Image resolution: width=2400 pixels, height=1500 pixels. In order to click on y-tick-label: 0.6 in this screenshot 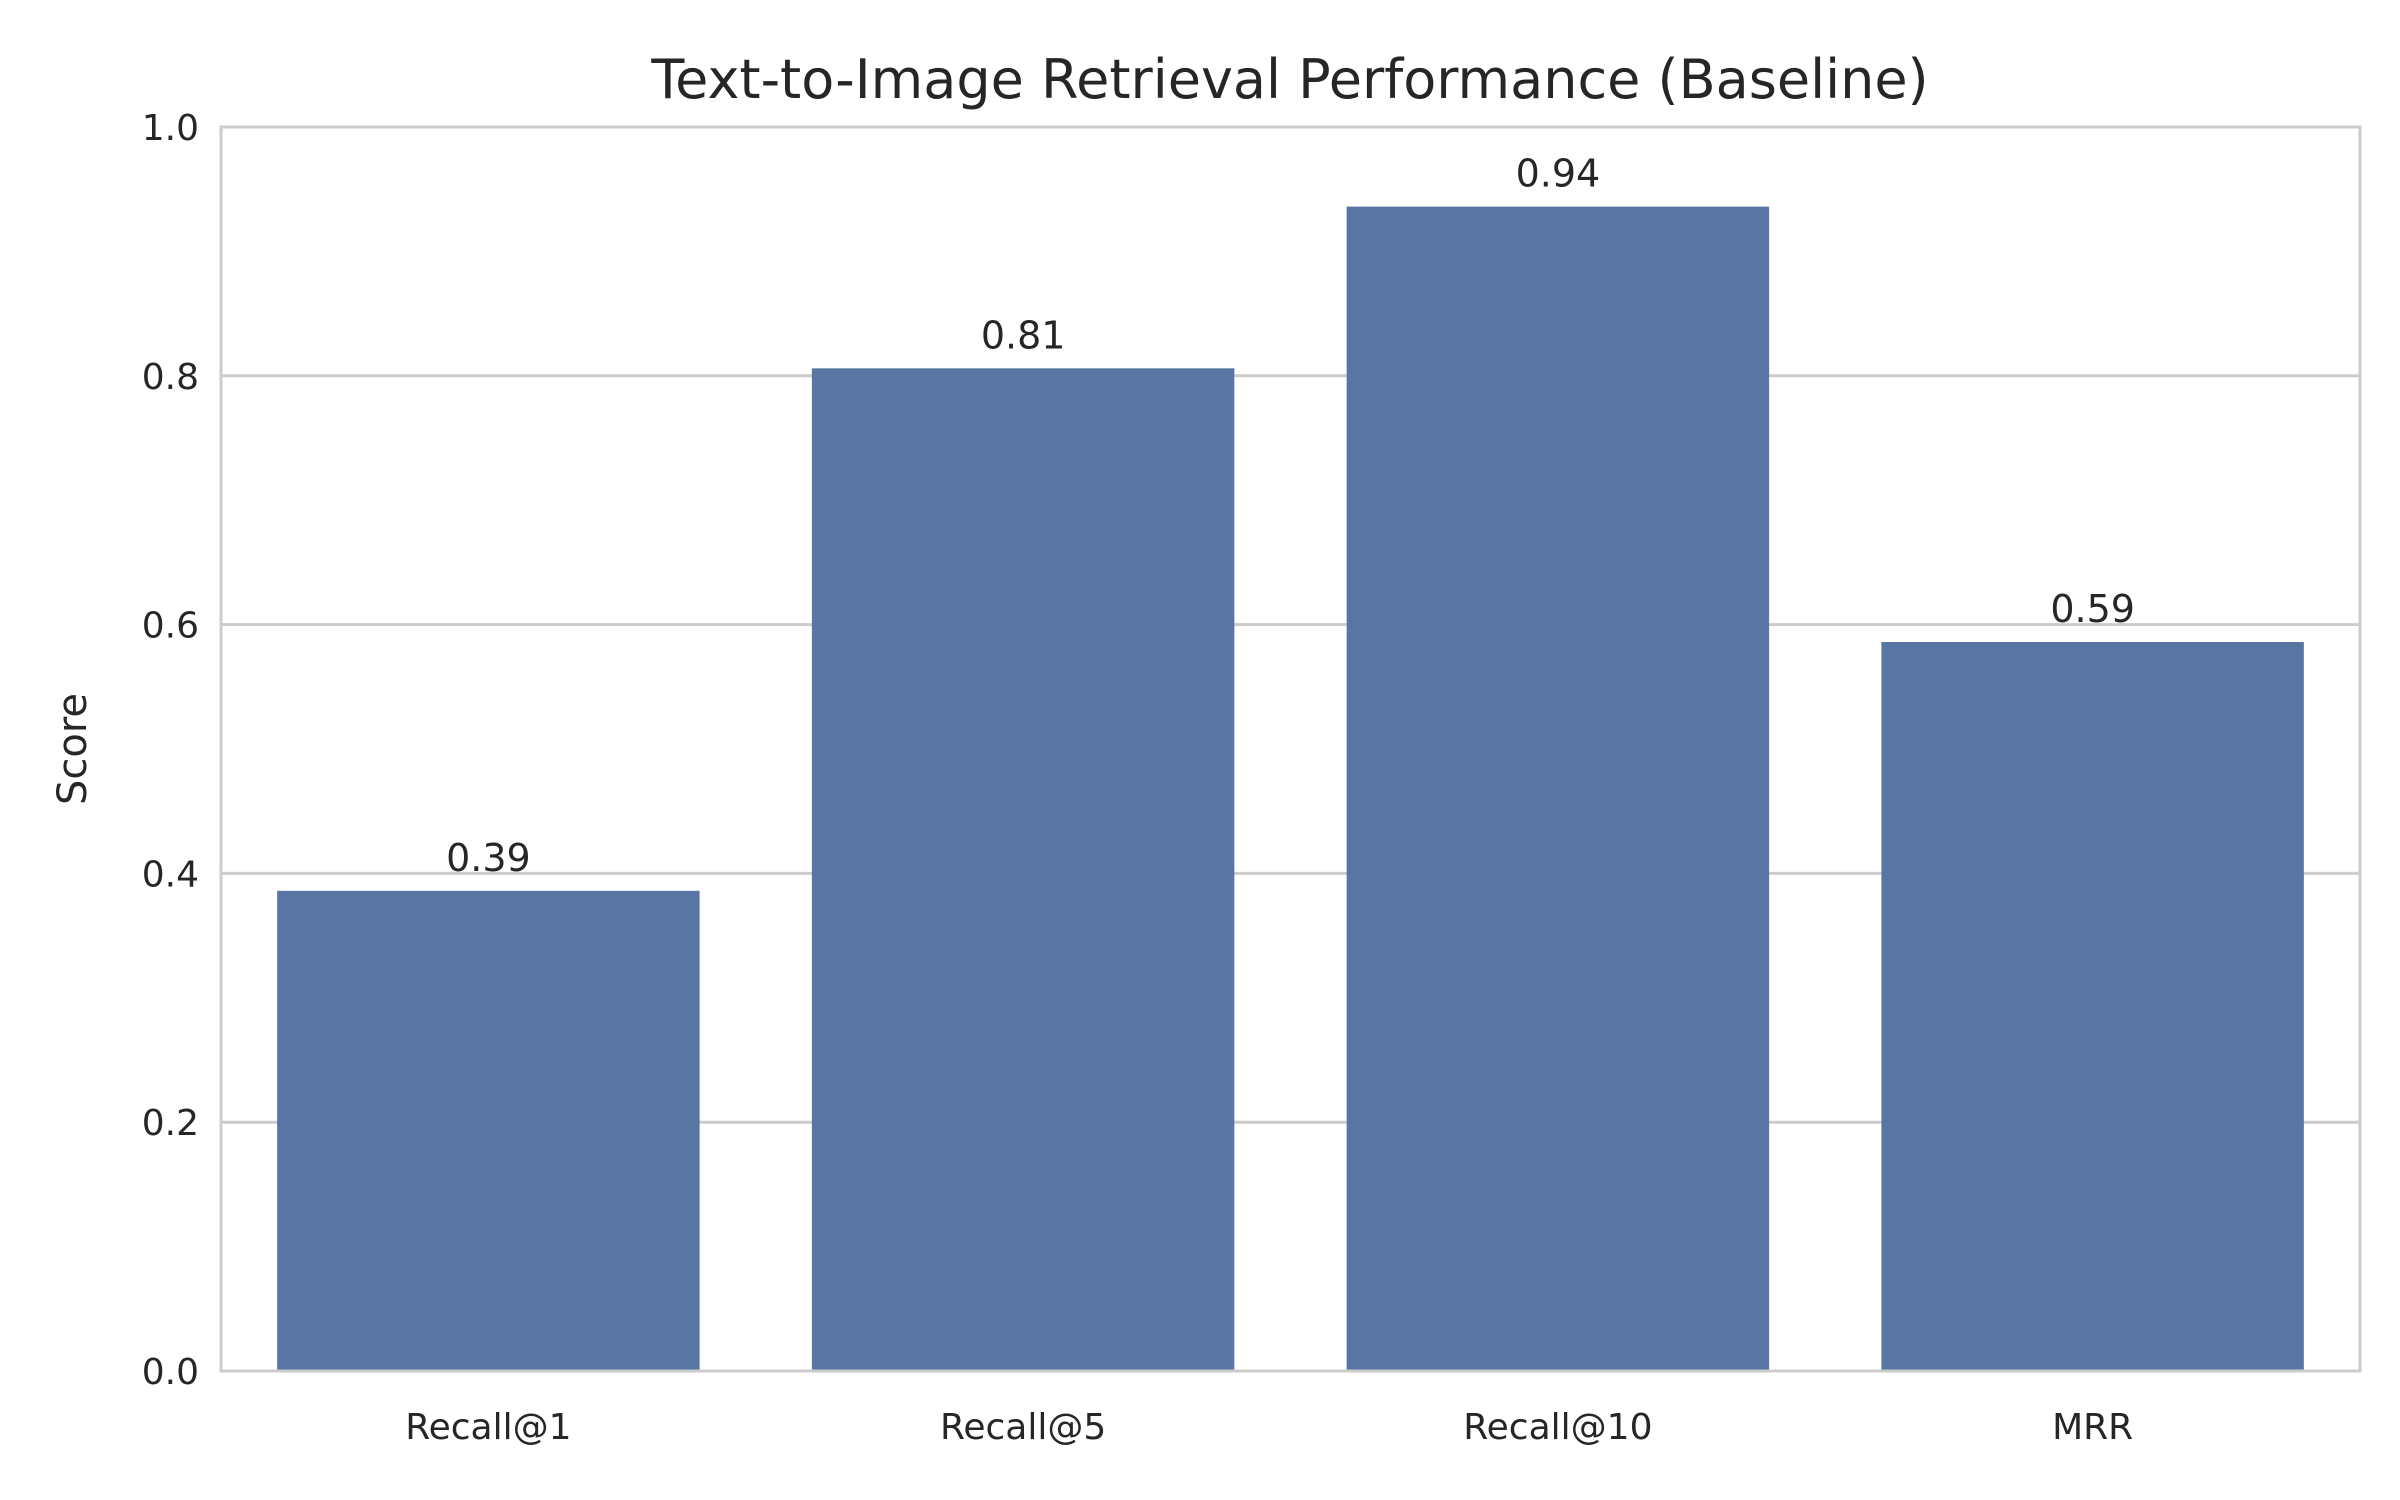, I will do `click(170, 626)`.